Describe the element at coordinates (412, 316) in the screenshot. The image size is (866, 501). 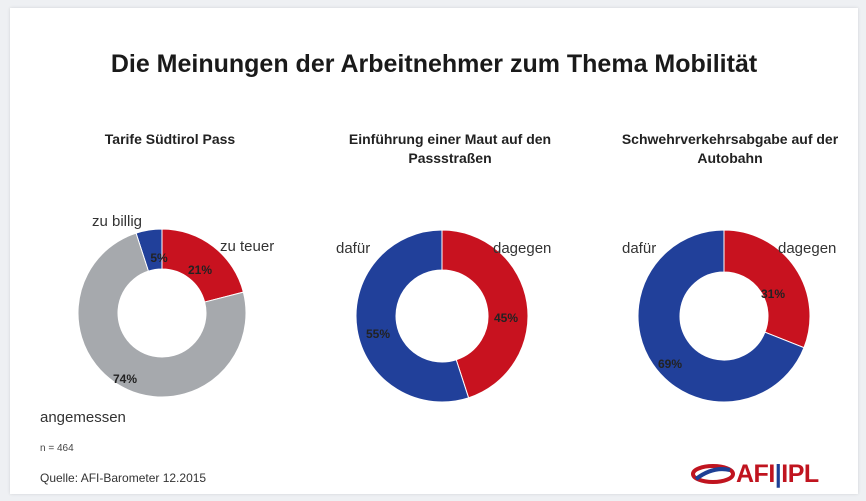
I see `slice-1-dafür` at that location.